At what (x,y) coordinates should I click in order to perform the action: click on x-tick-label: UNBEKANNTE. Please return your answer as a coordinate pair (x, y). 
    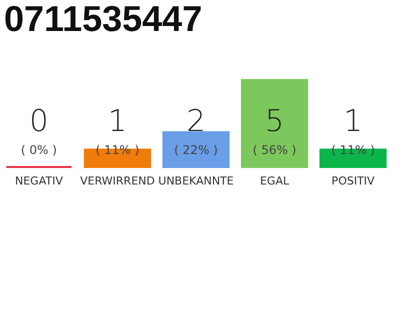
    Looking at the image, I should click on (196, 181).